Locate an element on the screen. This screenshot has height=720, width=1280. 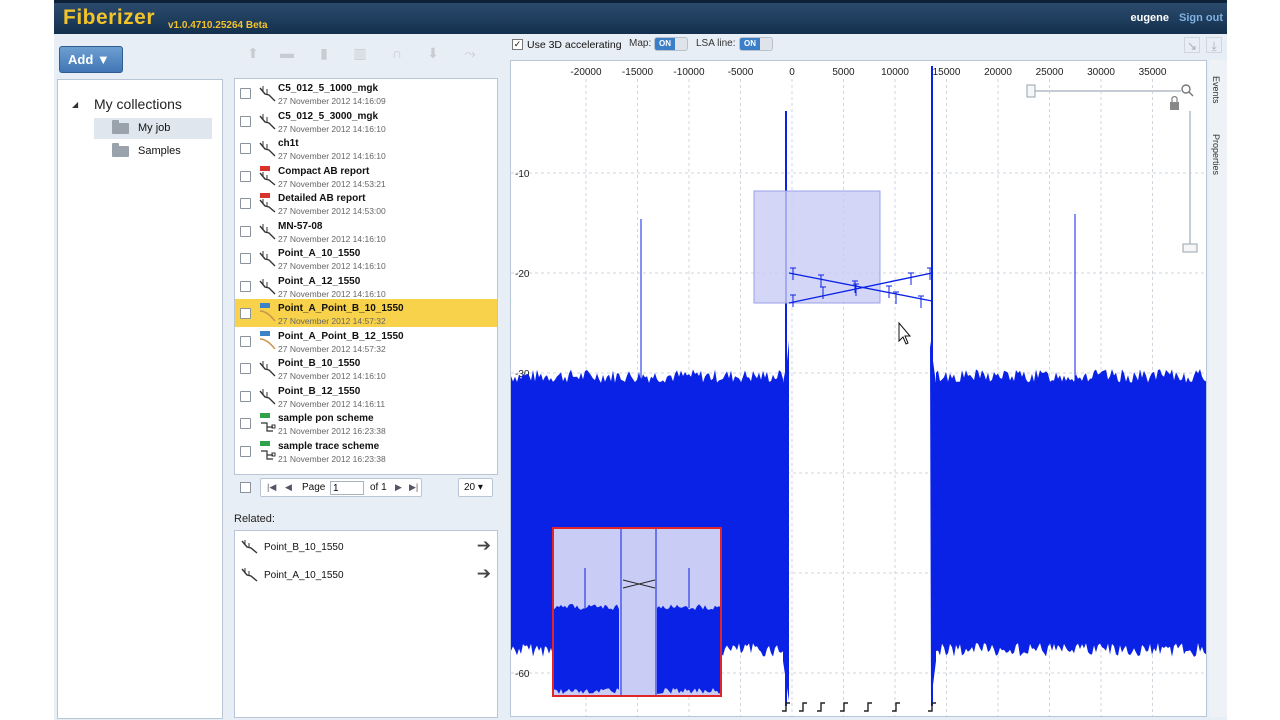
scheme-icon is located at coordinates (268, 422).